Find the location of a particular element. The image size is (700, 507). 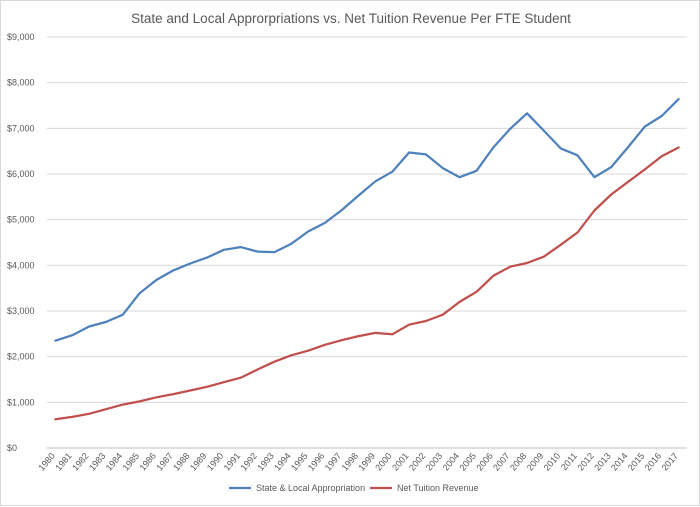

x-tick-label: 1986 is located at coordinates (147, 462).